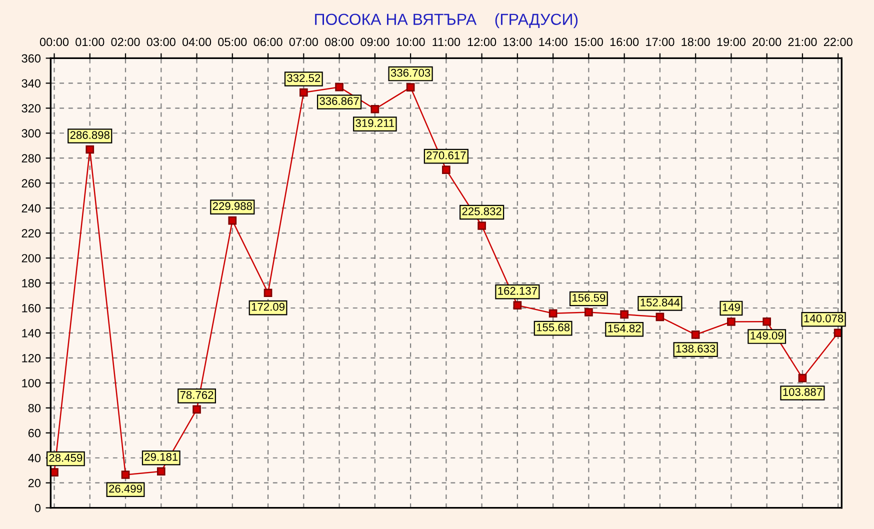 The height and width of the screenshot is (529, 874). I want to click on data-label: 332.52, so click(303, 78).